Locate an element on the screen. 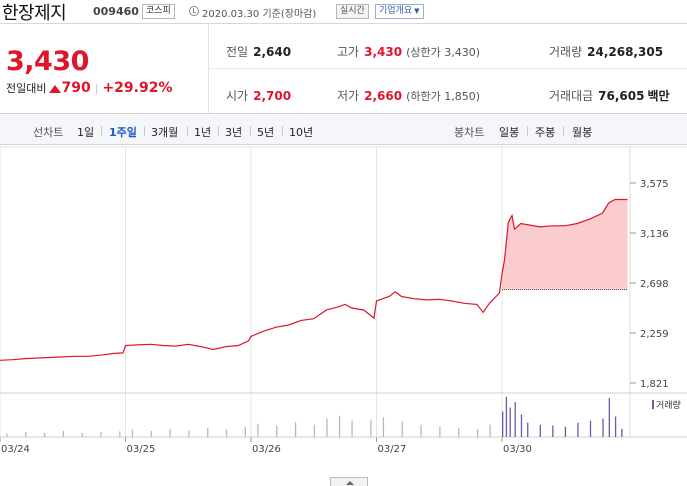  realtime-button: 실시간 is located at coordinates (352, 11).